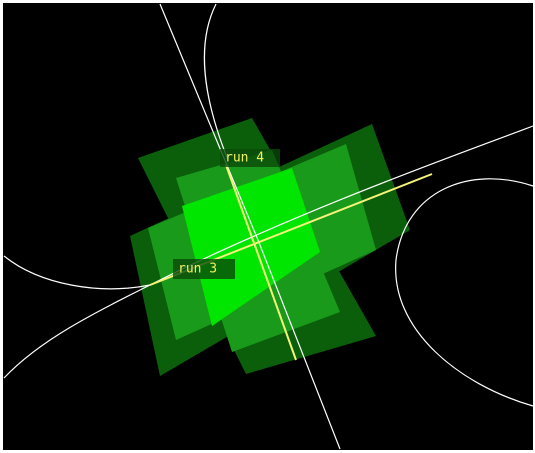 The height and width of the screenshot is (453, 535). I want to click on overlap, so click(251, 247).